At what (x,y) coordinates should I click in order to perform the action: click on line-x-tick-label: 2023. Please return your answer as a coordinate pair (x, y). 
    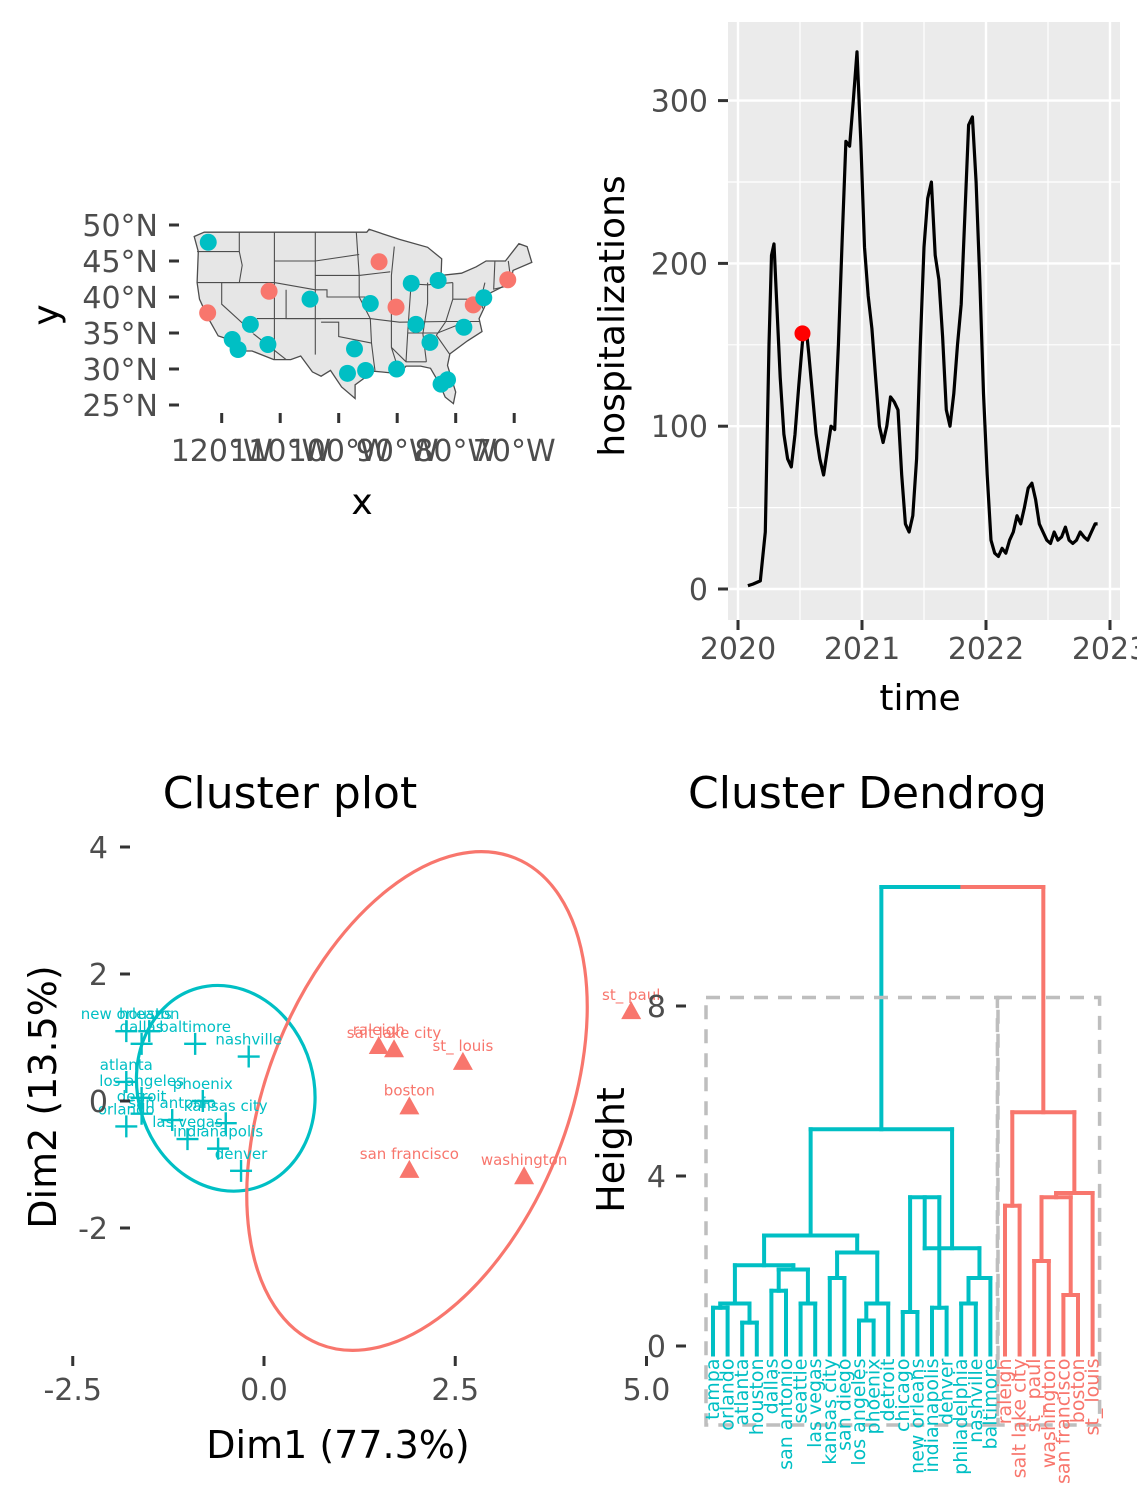
    Looking at the image, I should click on (1104, 649).